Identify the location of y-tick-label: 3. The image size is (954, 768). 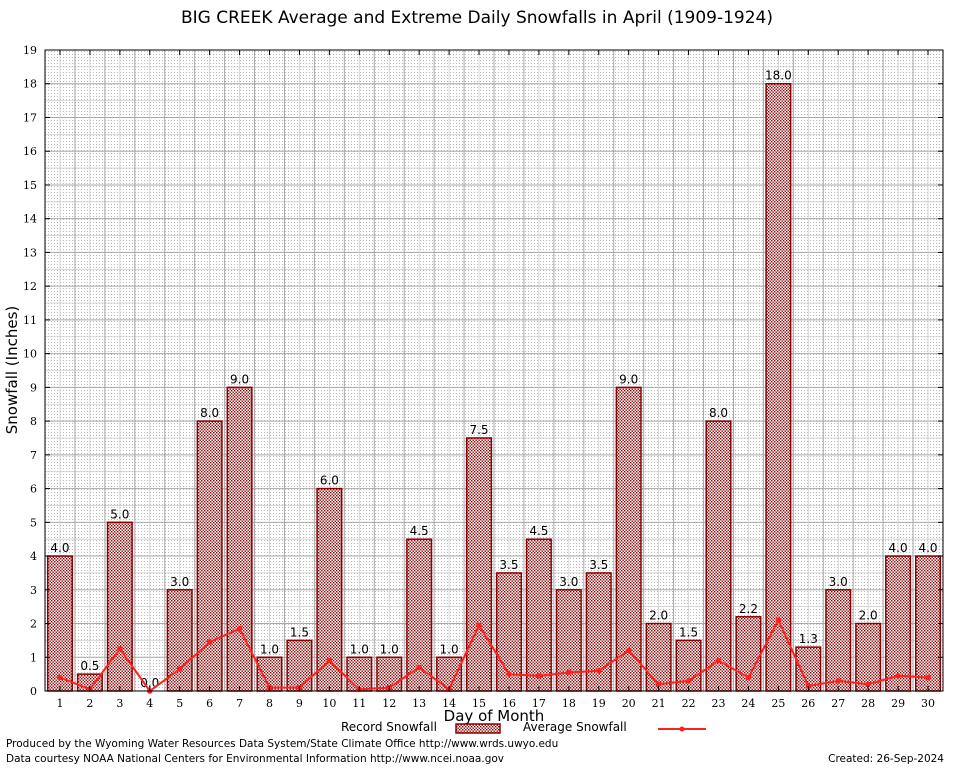
(33, 590).